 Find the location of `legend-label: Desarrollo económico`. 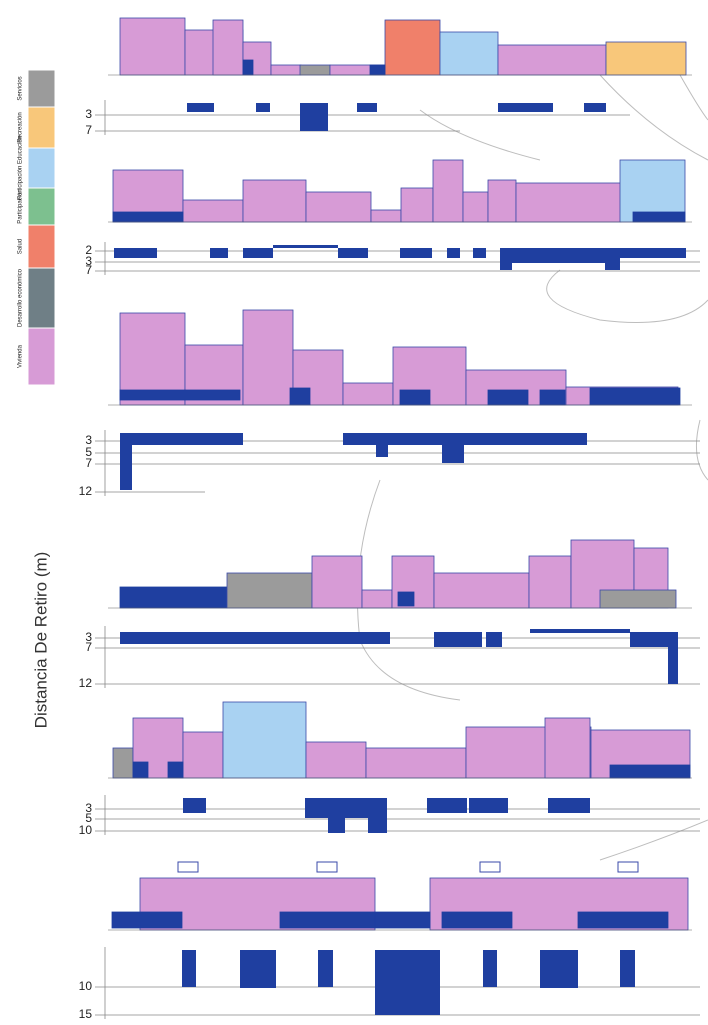

legend-label: Desarrollo económico is located at coordinates (21, 297).